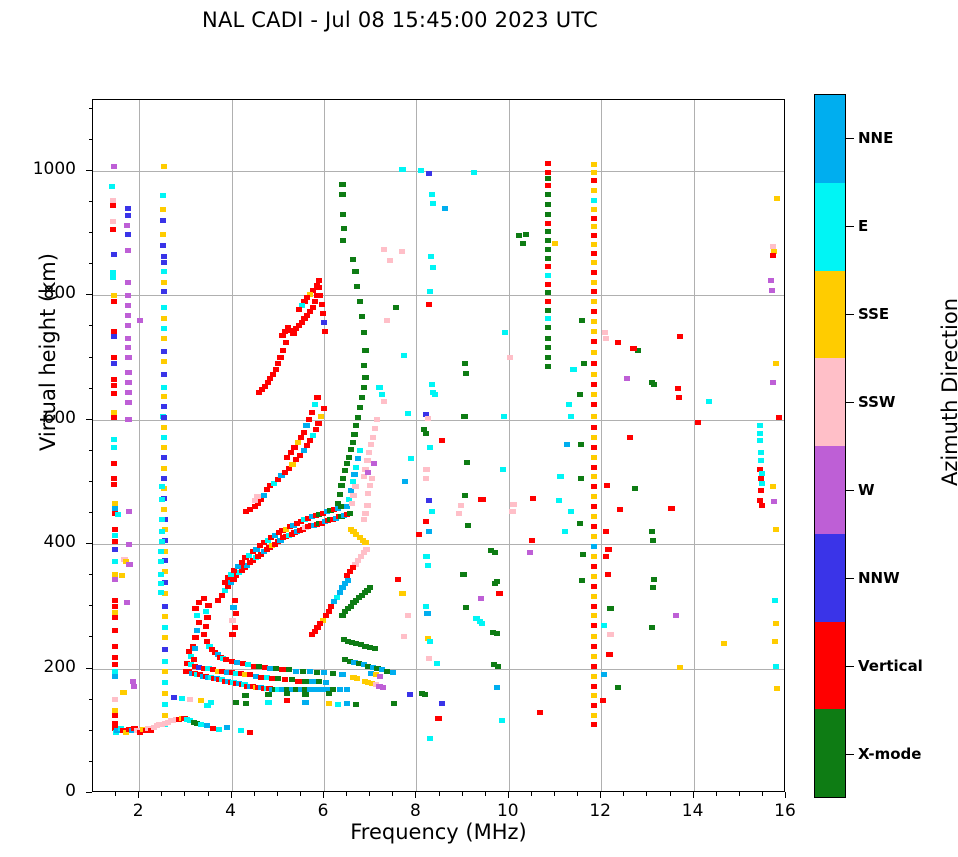 The width and height of the screenshot is (958, 857). I want to click on colorbar-label: NNE, so click(876, 138).